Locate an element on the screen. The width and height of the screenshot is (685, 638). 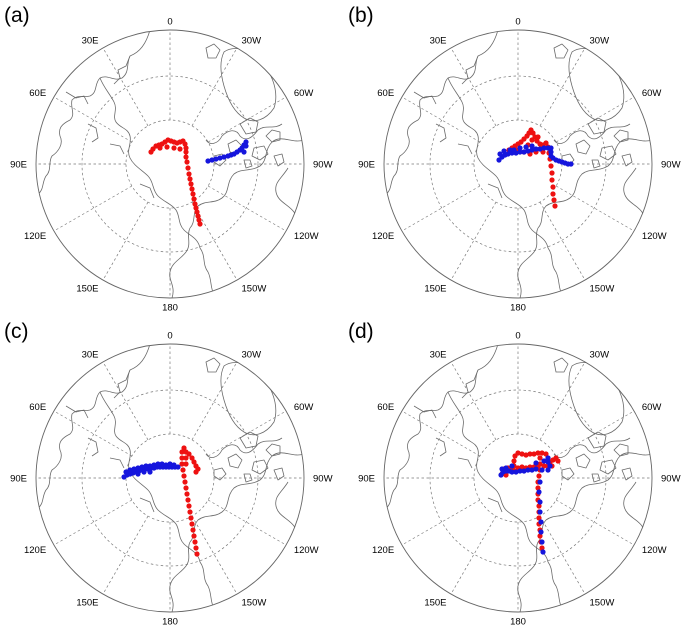
longitude-label: 180 is located at coordinates (518, 622).